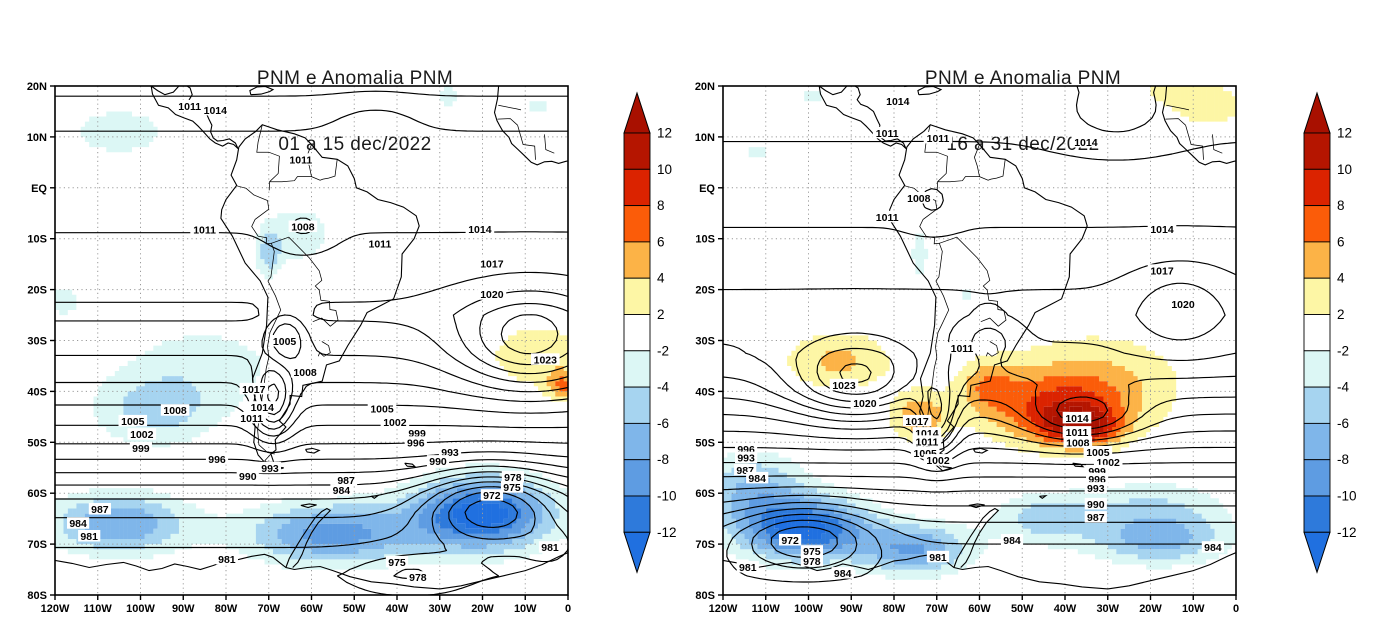 This screenshot has width=1380, height=636. I want to click on svg-text: -10, so click(667, 496).